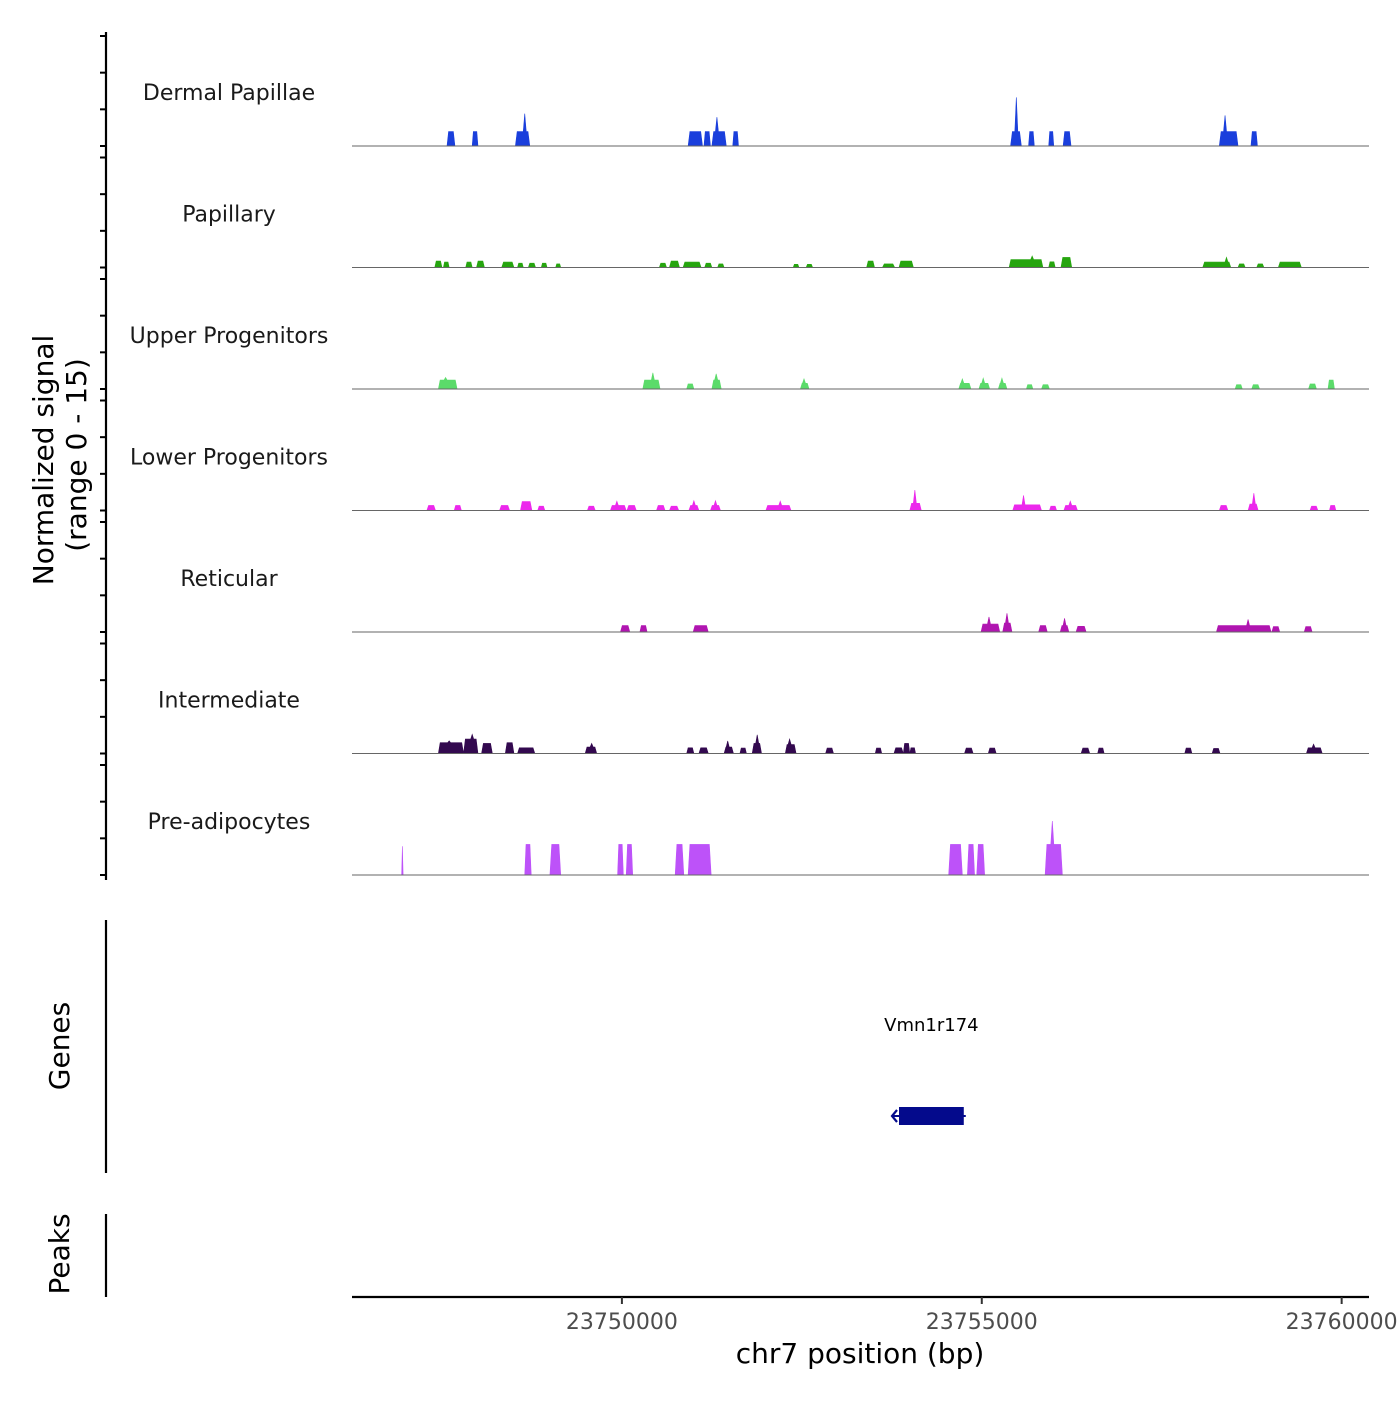 The image size is (1400, 1404). I want to click on peaks-track-label: Peaks, so click(59, 1253).